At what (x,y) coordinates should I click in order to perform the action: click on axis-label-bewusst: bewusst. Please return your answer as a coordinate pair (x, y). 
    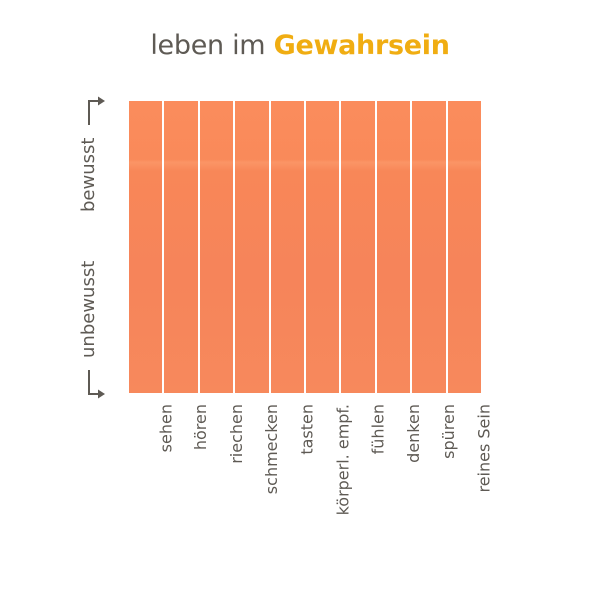
    Looking at the image, I should click on (88, 174).